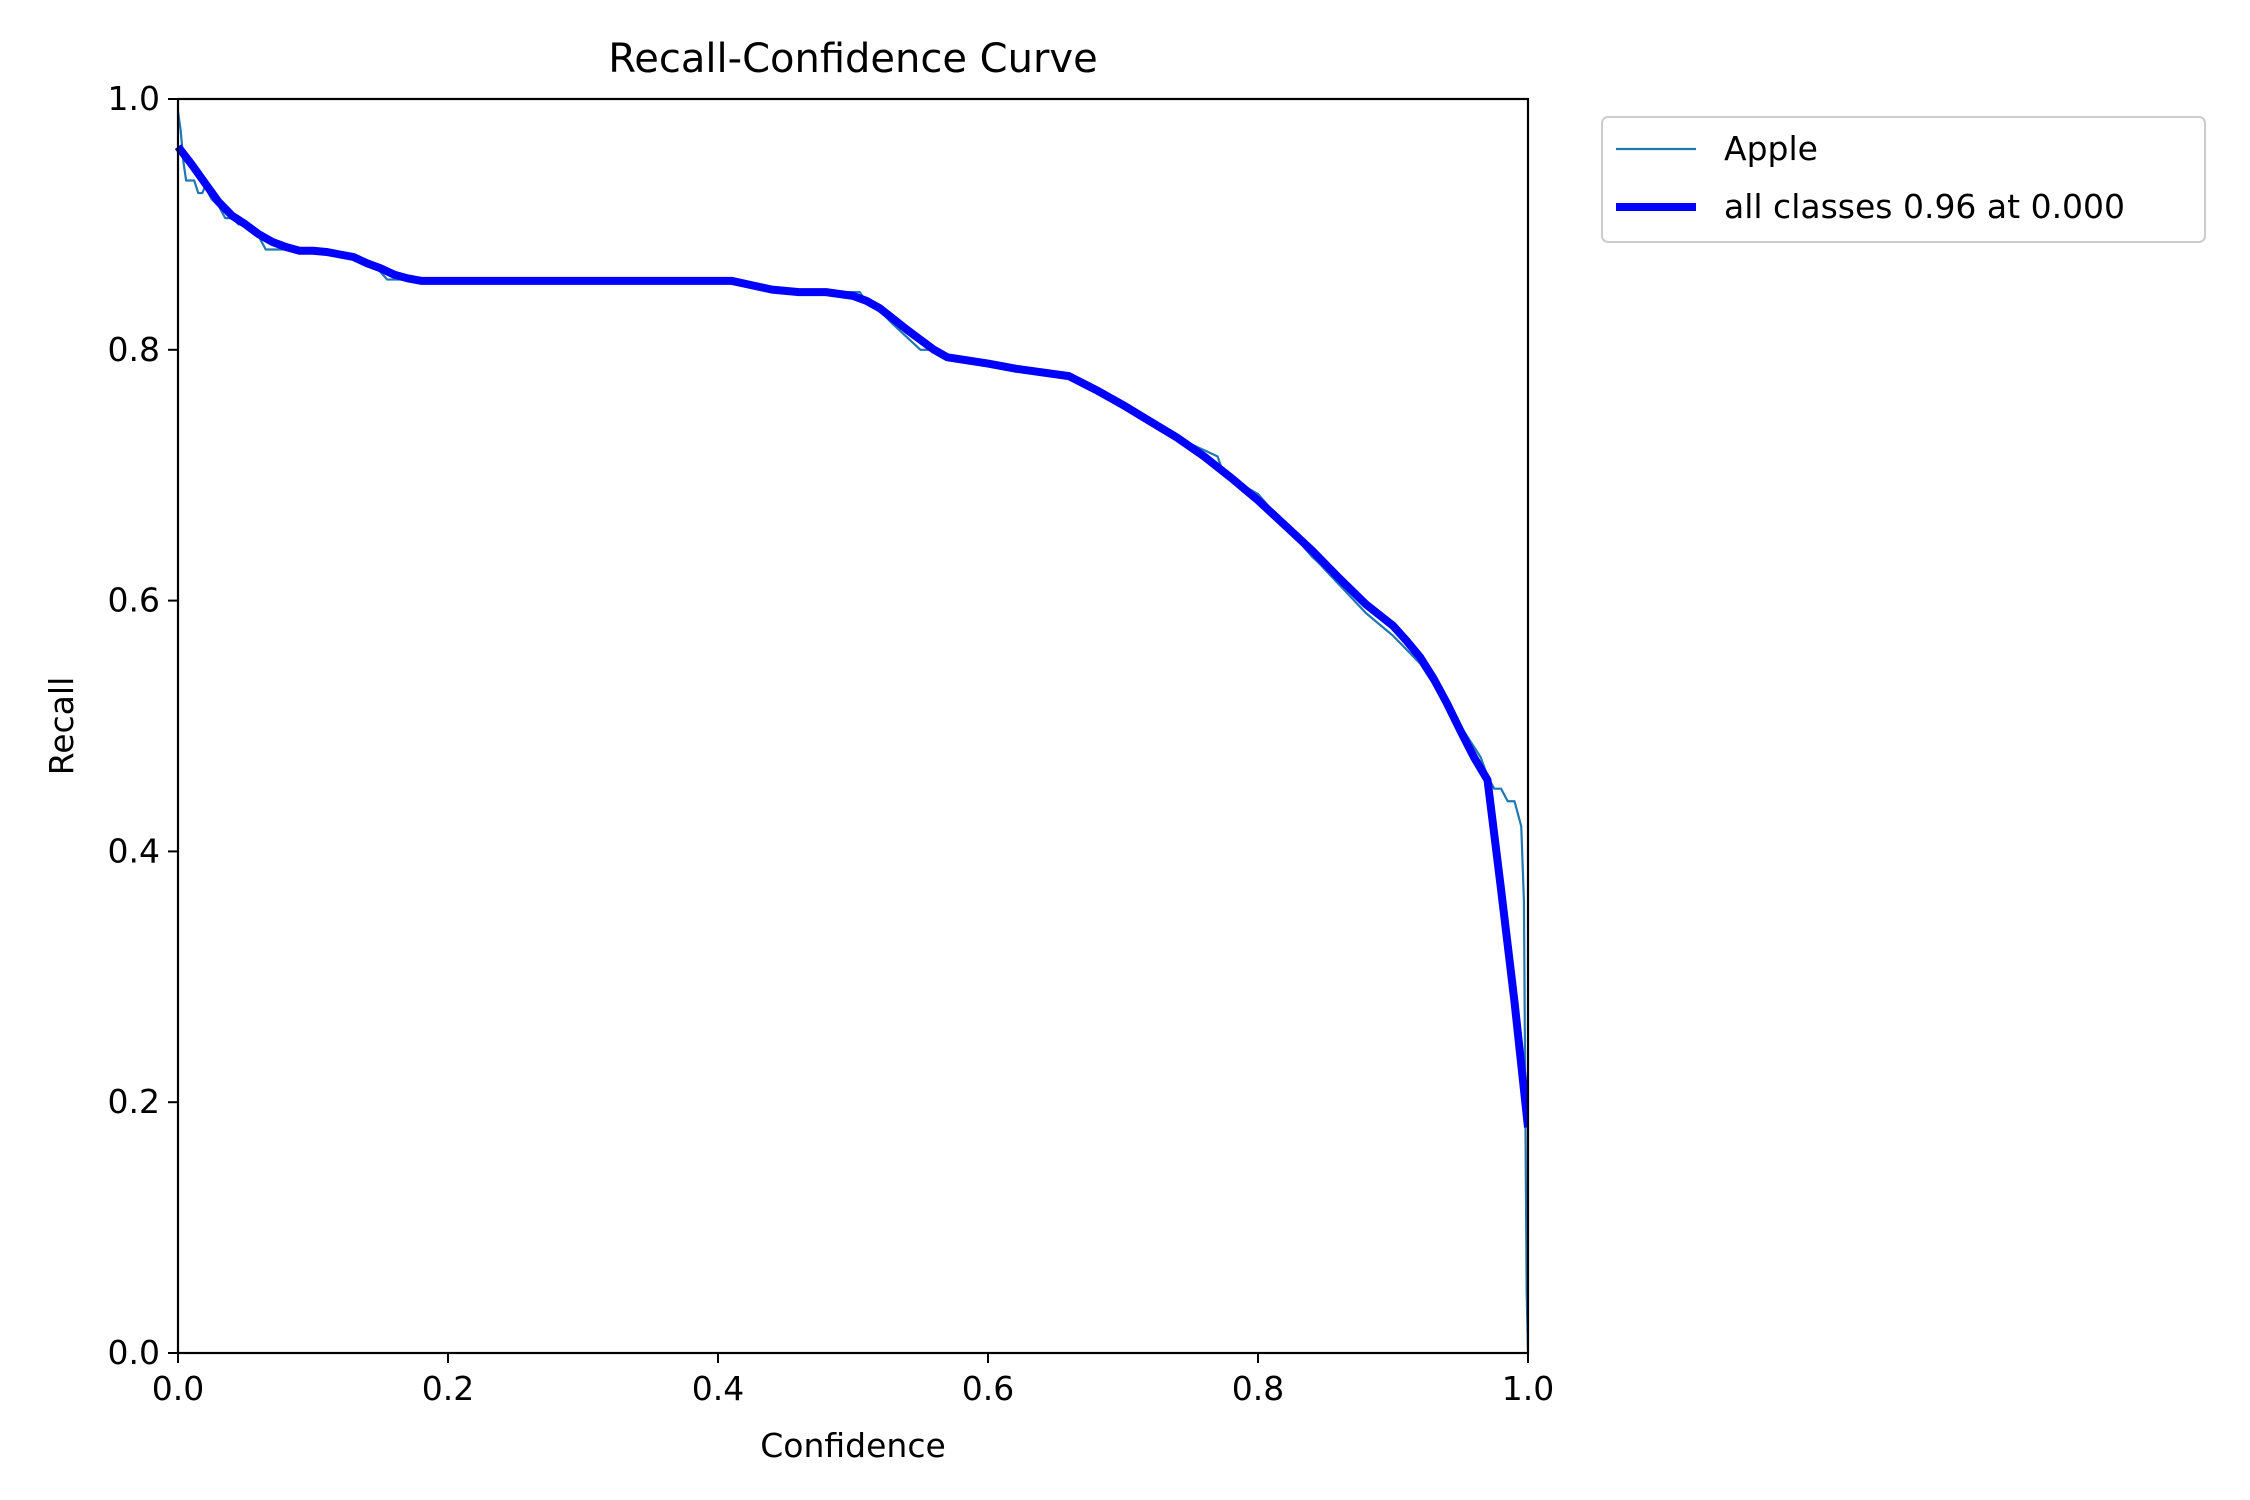 The width and height of the screenshot is (2250, 1500). I want to click on x-tick-label: 0.4, so click(718, 1388).